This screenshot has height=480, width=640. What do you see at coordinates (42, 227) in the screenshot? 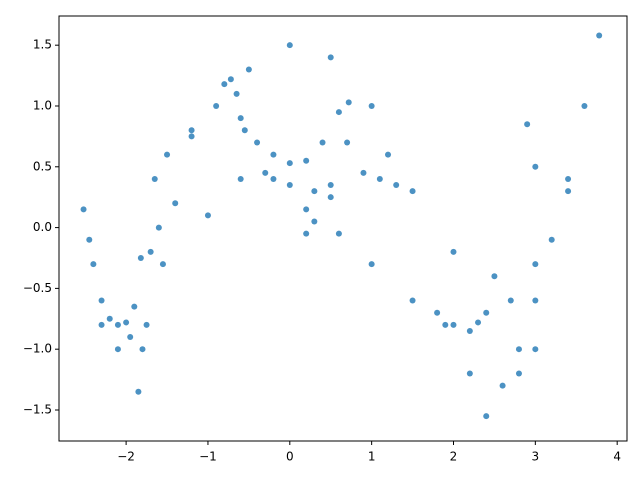
I see `y-tick-label: 0.0` at bounding box center [42, 227].